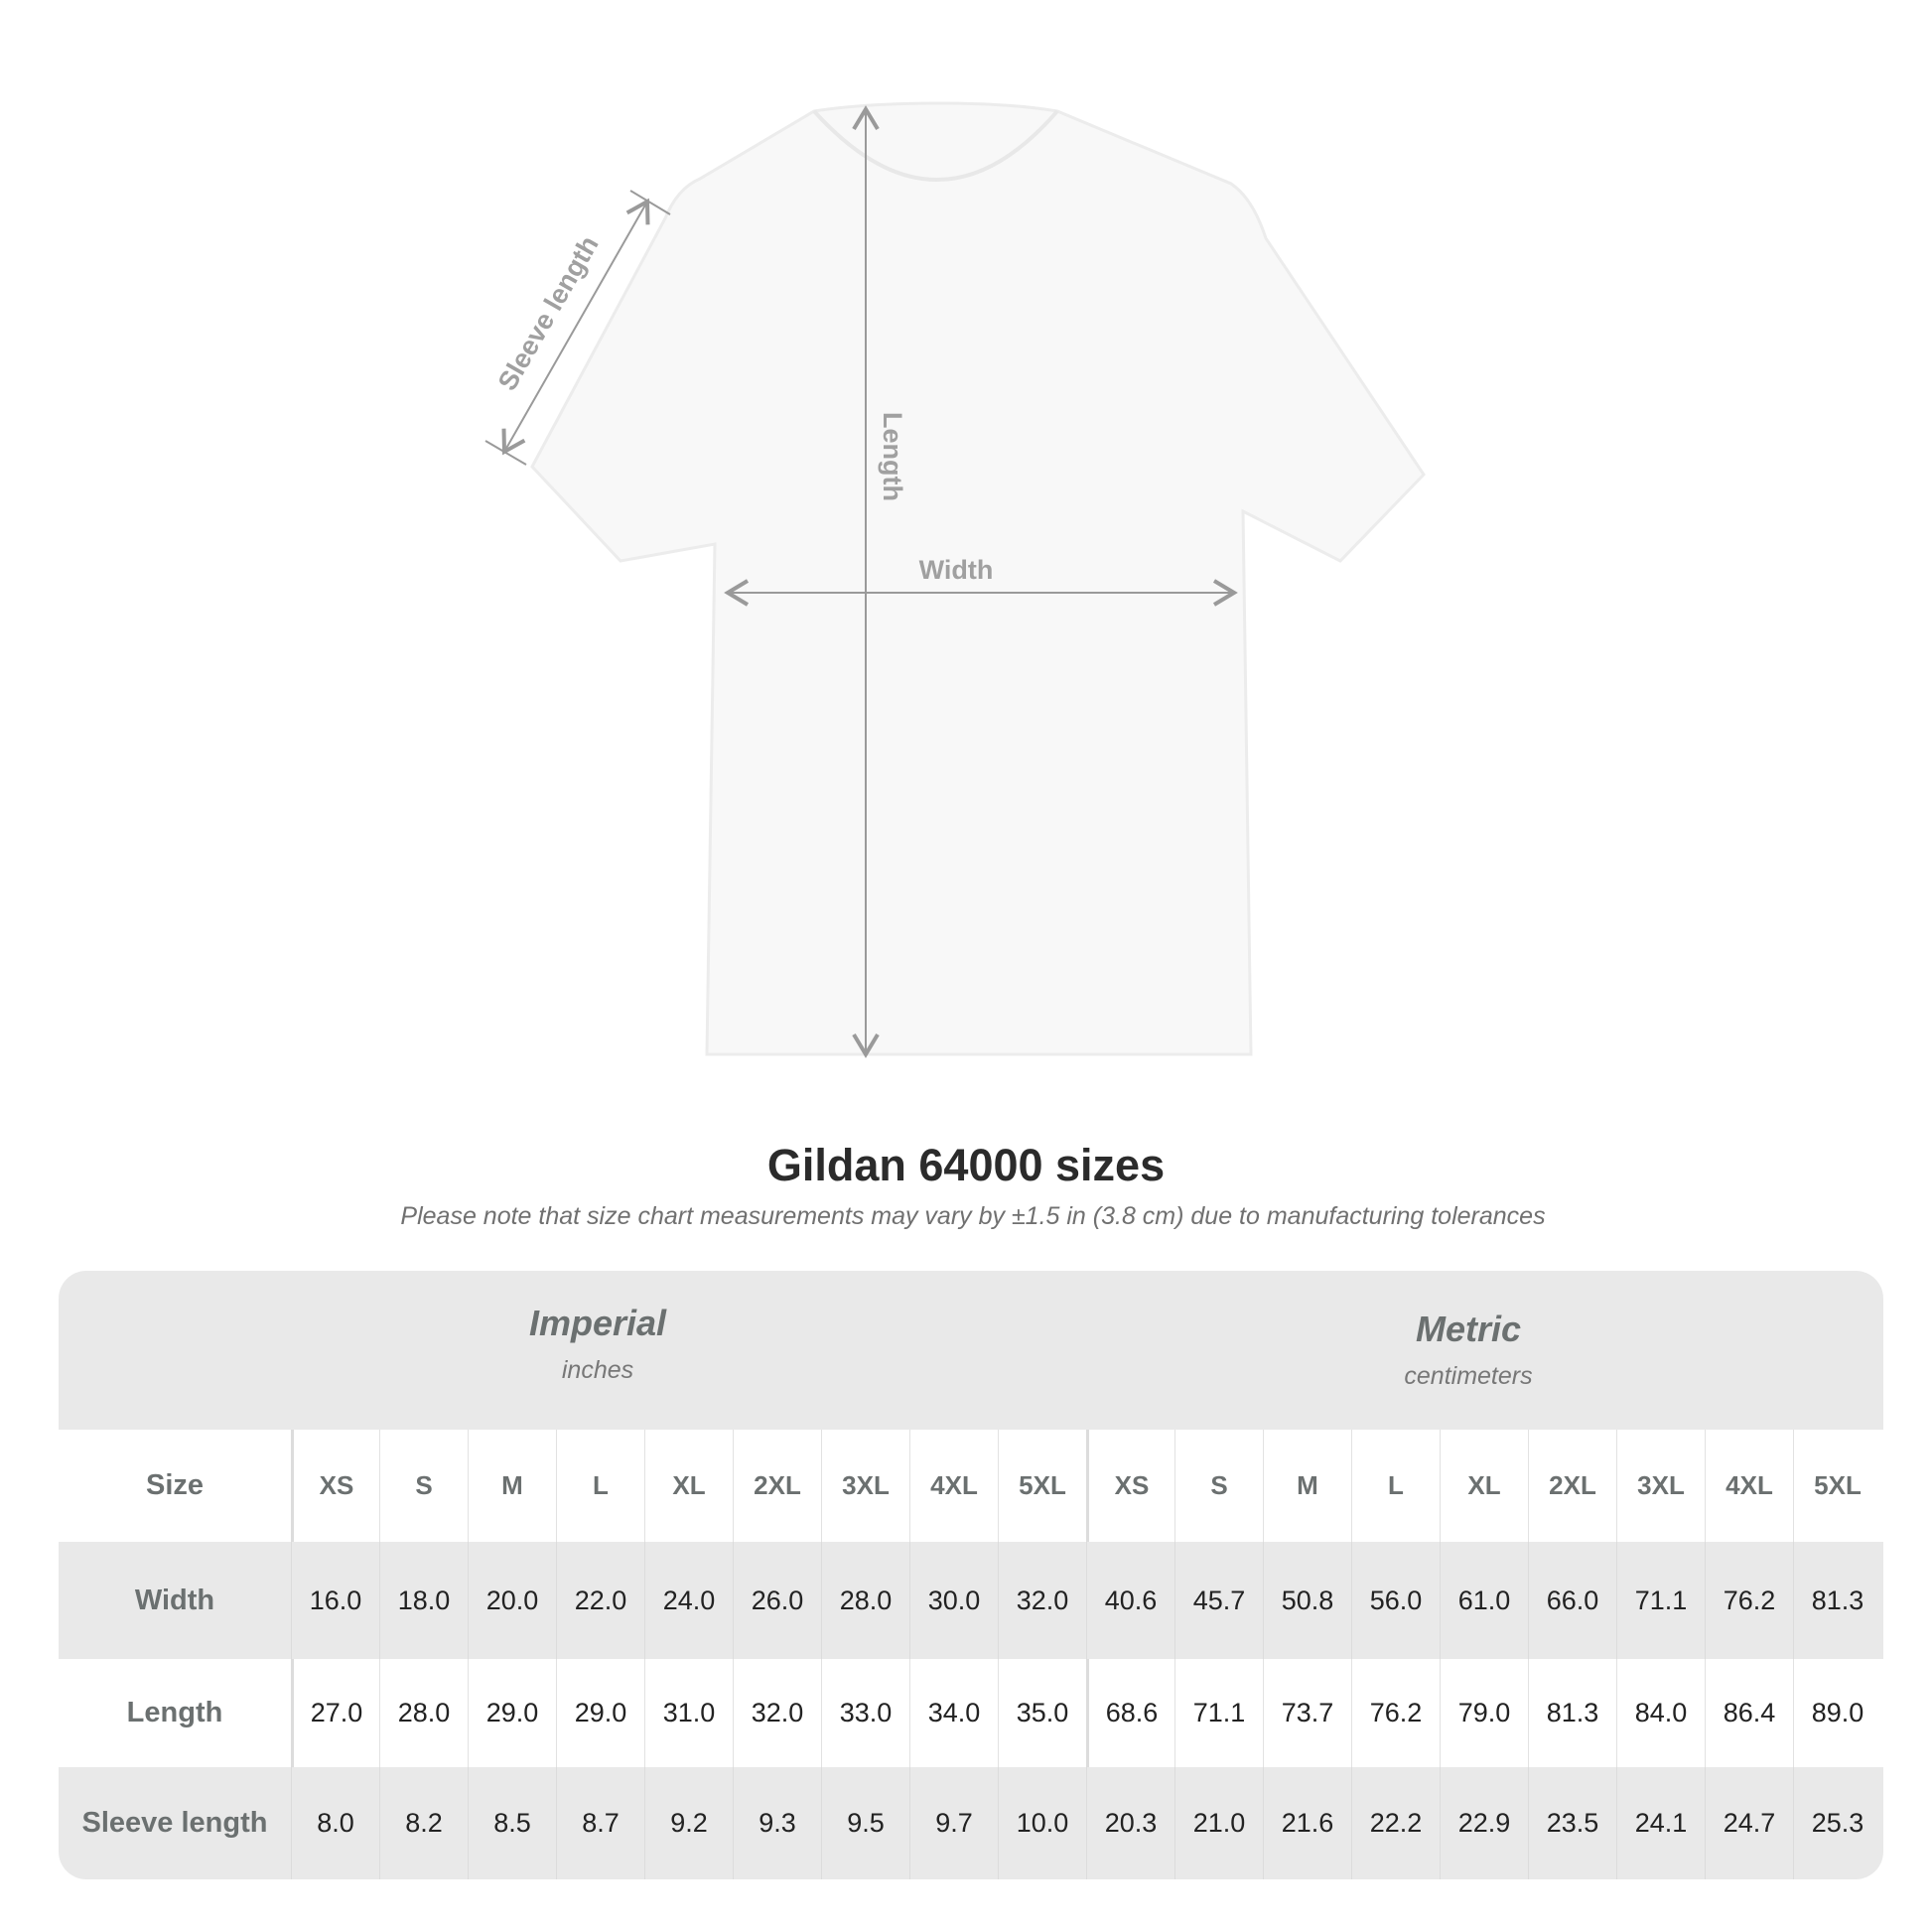 Image resolution: width=1932 pixels, height=1932 pixels. I want to click on table-cell: 20.0, so click(512, 1600).